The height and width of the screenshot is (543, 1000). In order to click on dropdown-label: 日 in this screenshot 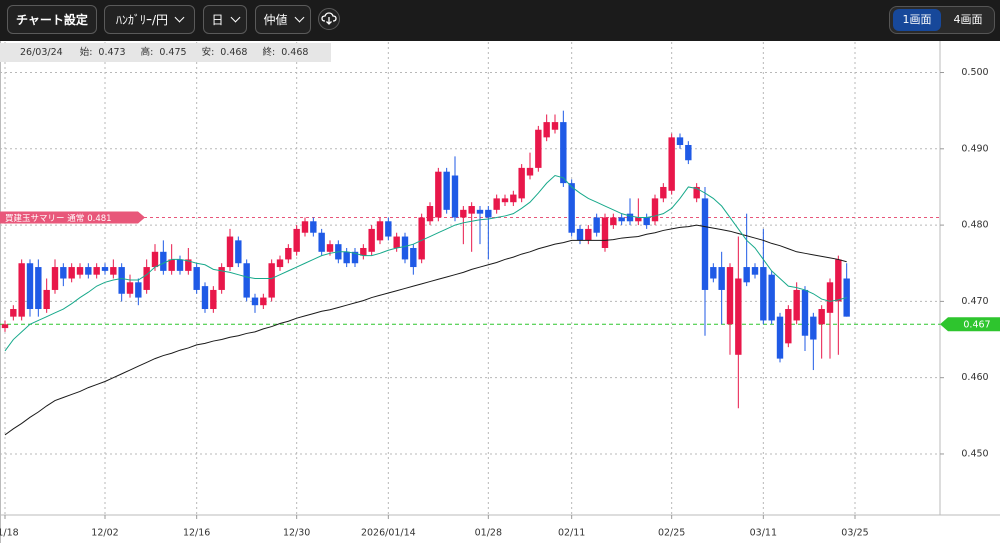, I will do `click(217, 20)`.